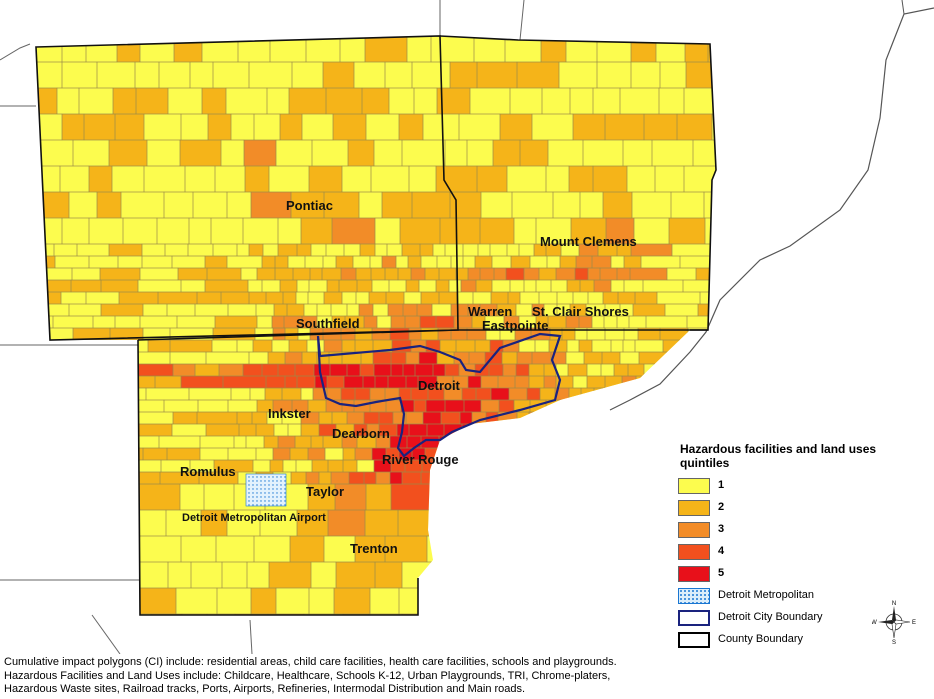  What do you see at coordinates (289, 413) in the screenshot?
I see `label-inkster: Inkster` at bounding box center [289, 413].